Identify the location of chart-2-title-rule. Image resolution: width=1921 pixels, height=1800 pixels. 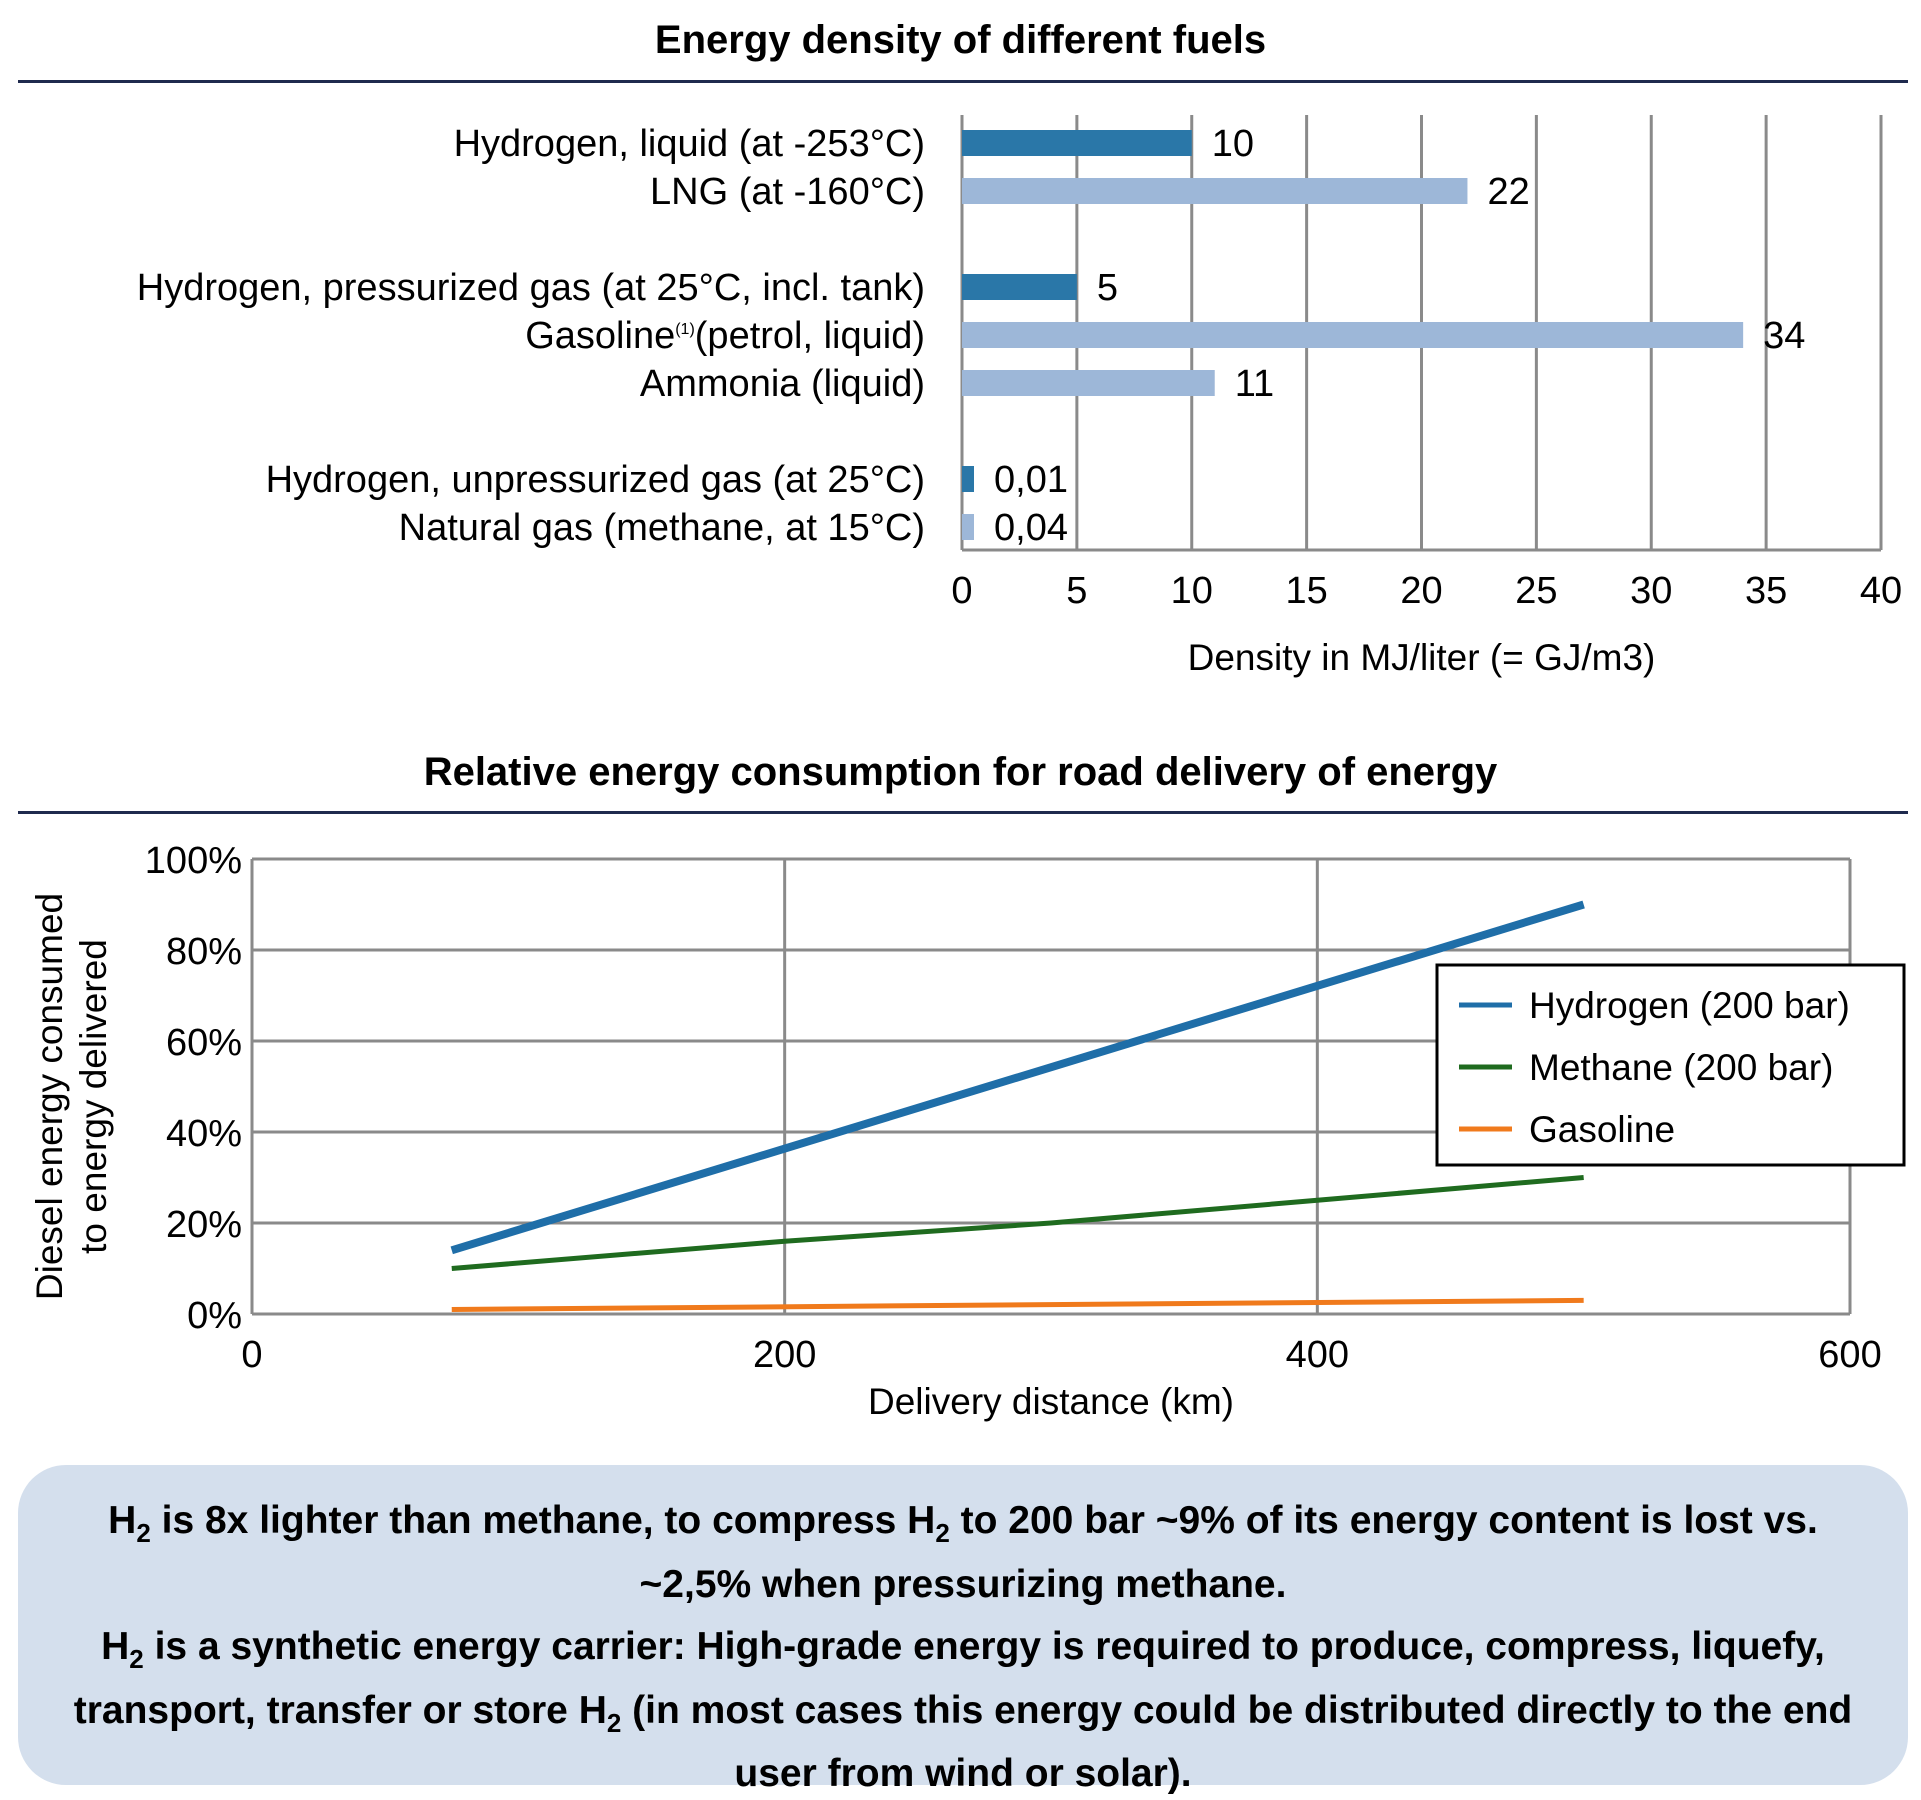
(963, 812).